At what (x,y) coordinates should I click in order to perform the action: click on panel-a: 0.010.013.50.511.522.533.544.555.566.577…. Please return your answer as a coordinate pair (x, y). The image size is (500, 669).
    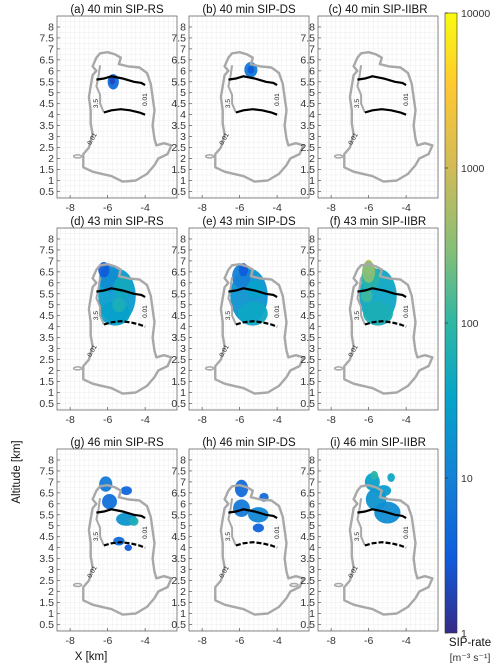
    Looking at the image, I should click on (108, 109).